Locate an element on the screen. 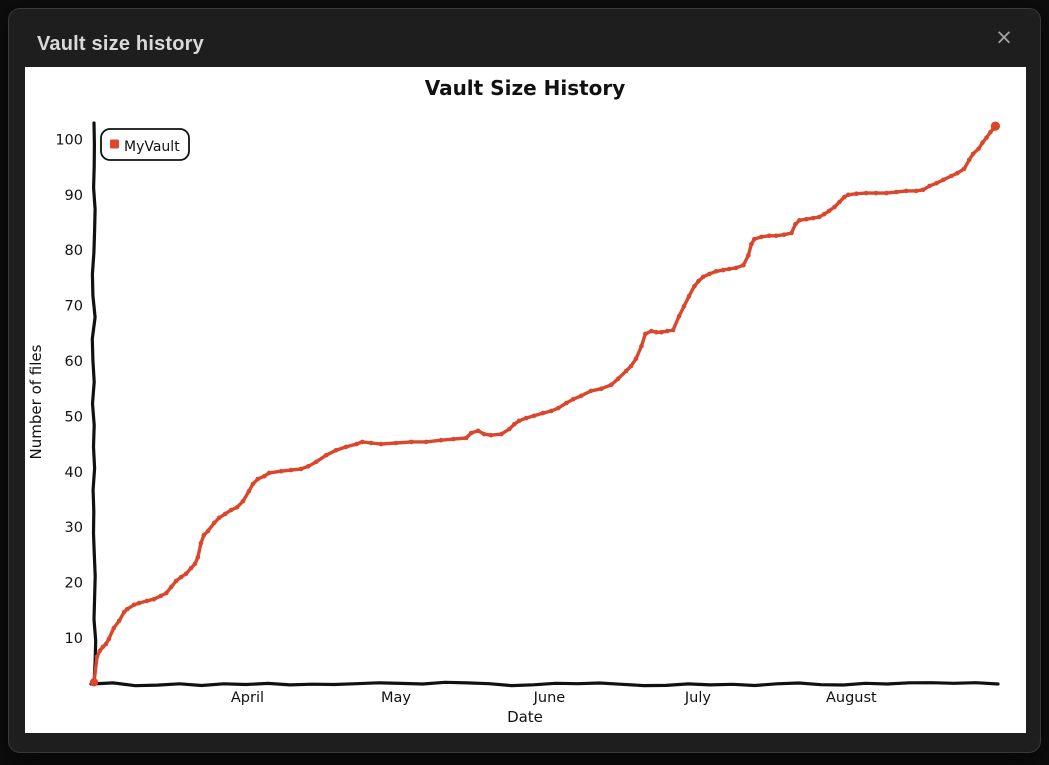 The width and height of the screenshot is (1049, 765). x-tick-label: May is located at coordinates (396, 698).